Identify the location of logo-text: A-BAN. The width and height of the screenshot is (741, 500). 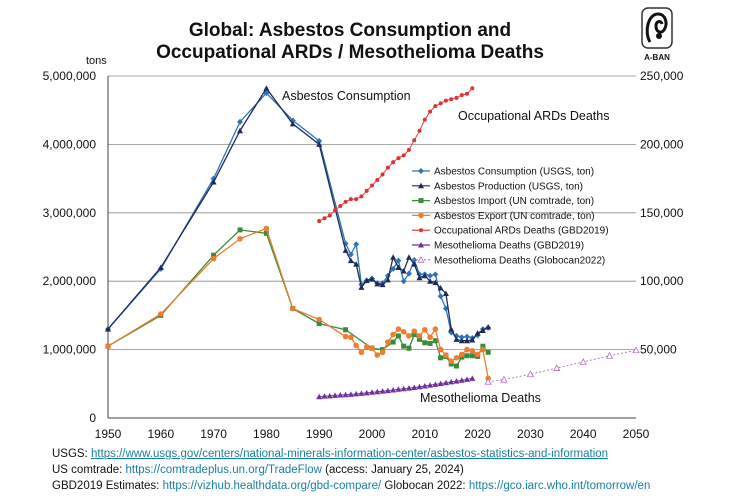
(657, 57).